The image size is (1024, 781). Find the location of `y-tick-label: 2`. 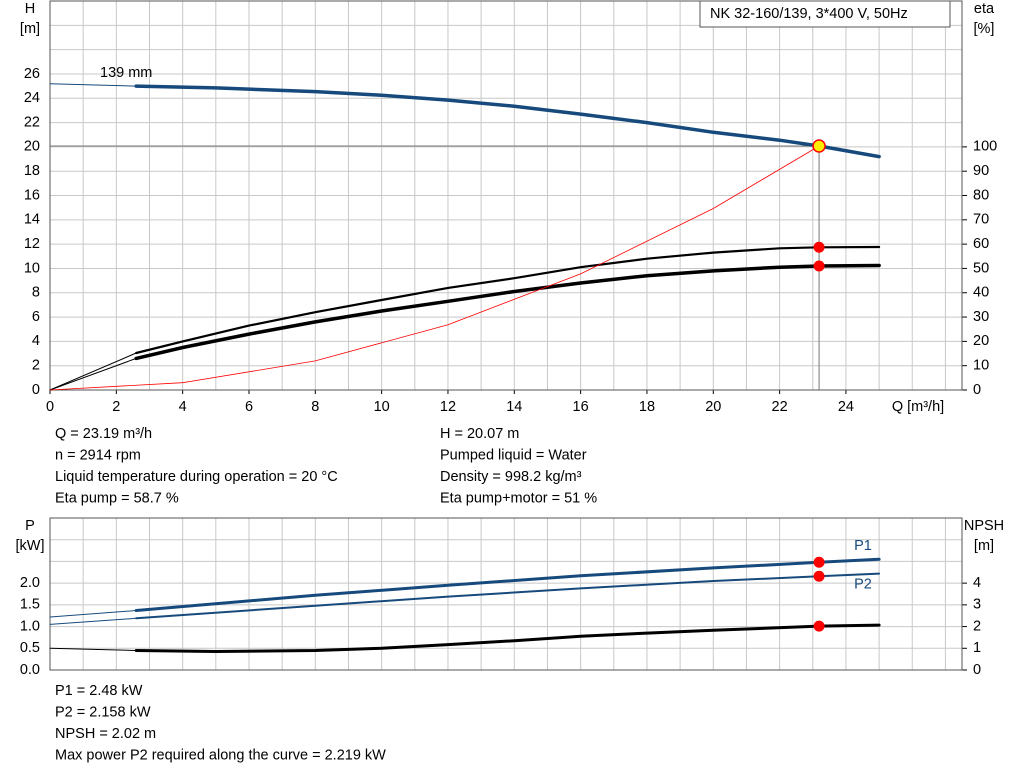

y-tick-label: 2 is located at coordinates (36, 366).